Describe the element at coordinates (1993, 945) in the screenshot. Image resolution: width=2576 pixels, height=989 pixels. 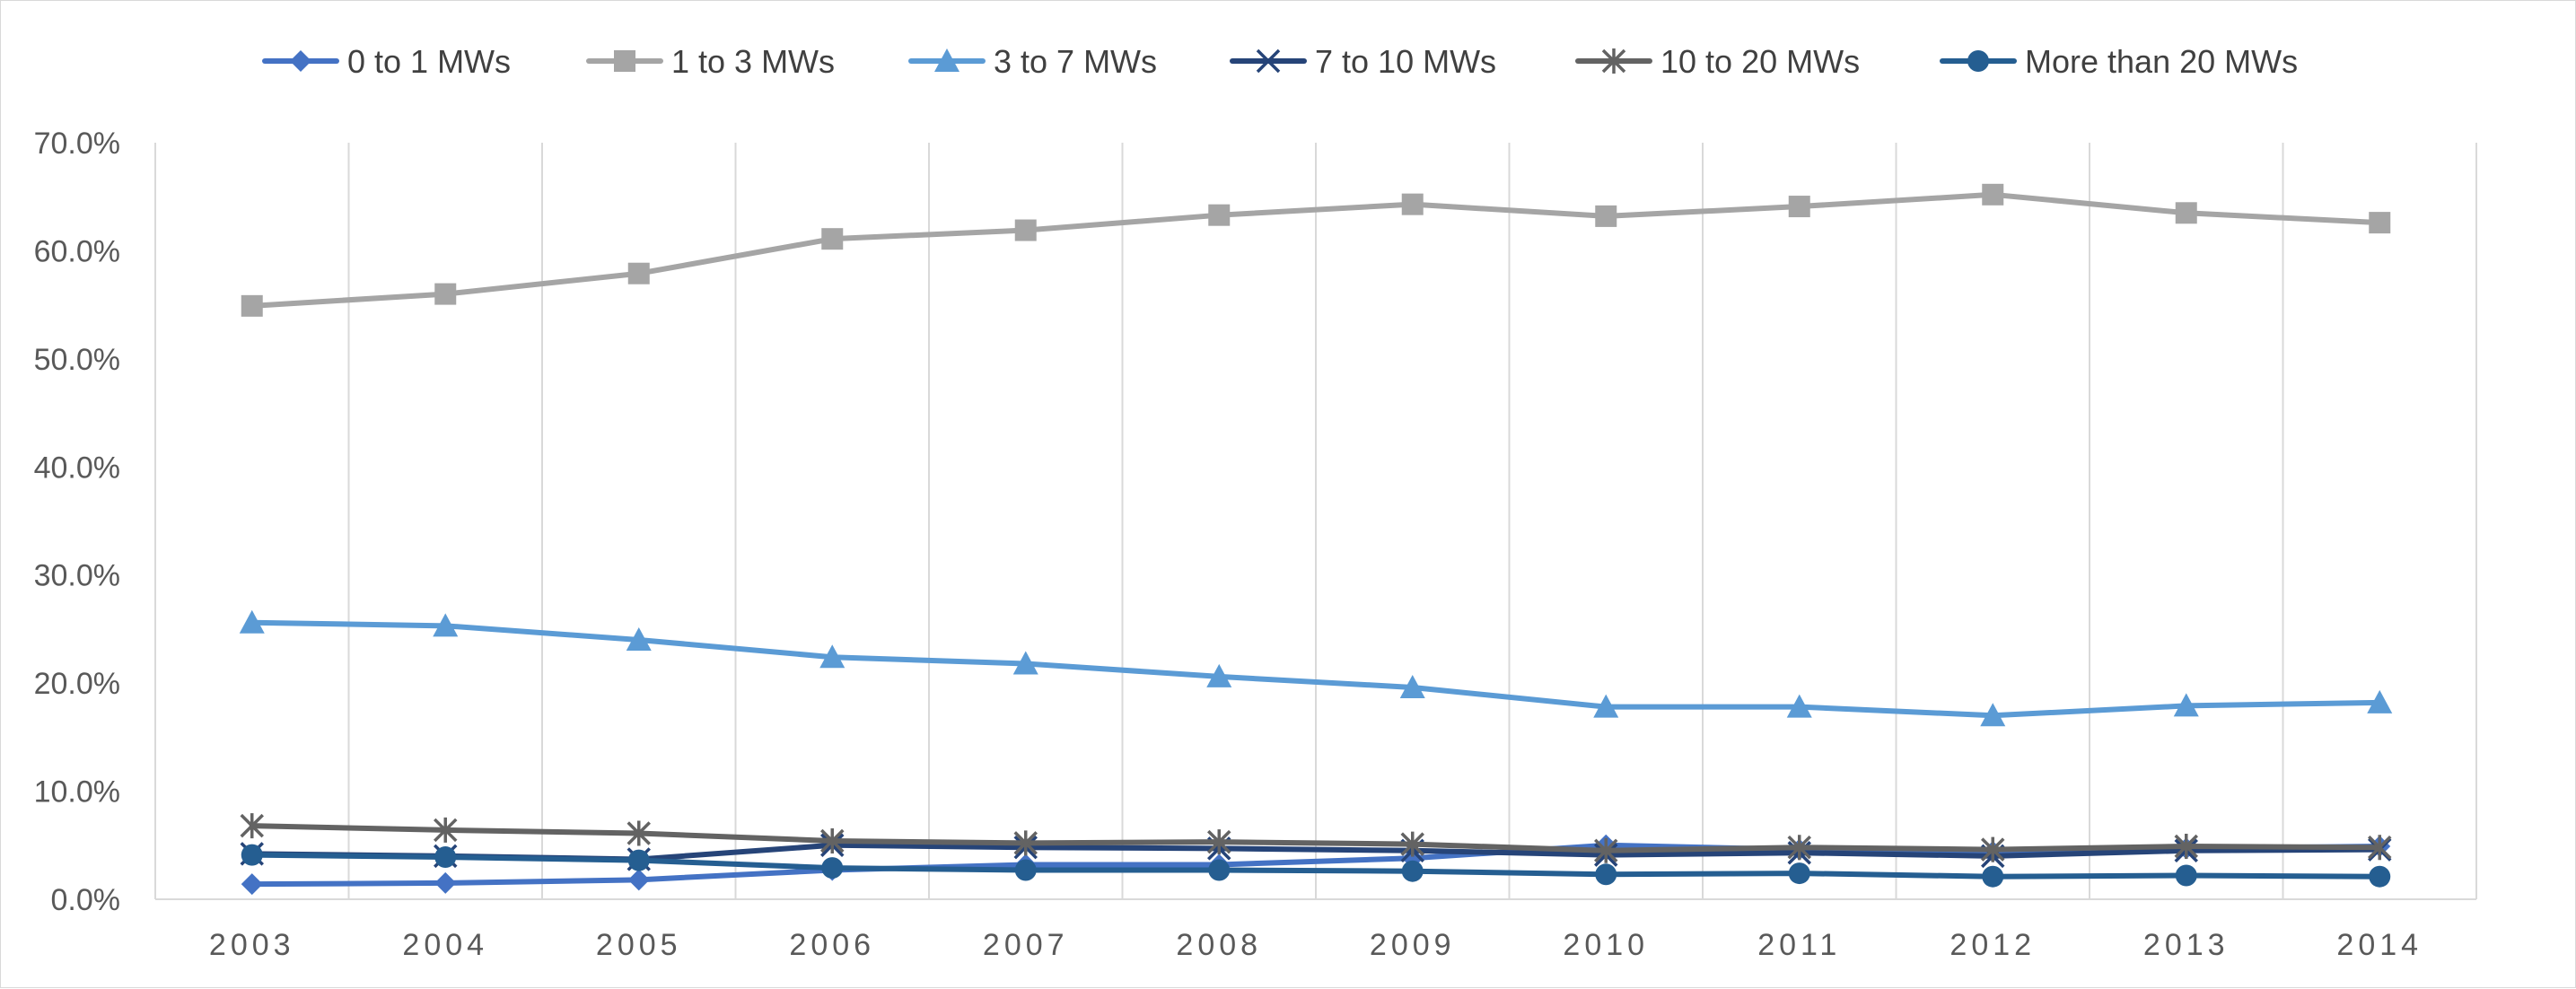
I see `x-tick-label: 2012` at that location.